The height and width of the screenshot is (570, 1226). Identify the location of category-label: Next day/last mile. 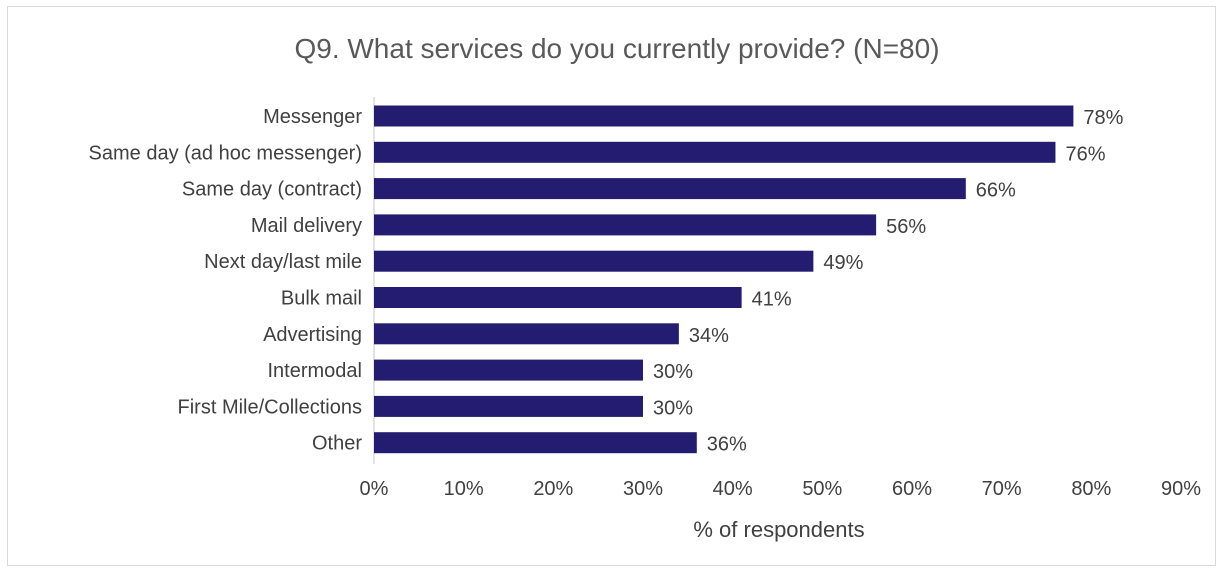
(283, 262).